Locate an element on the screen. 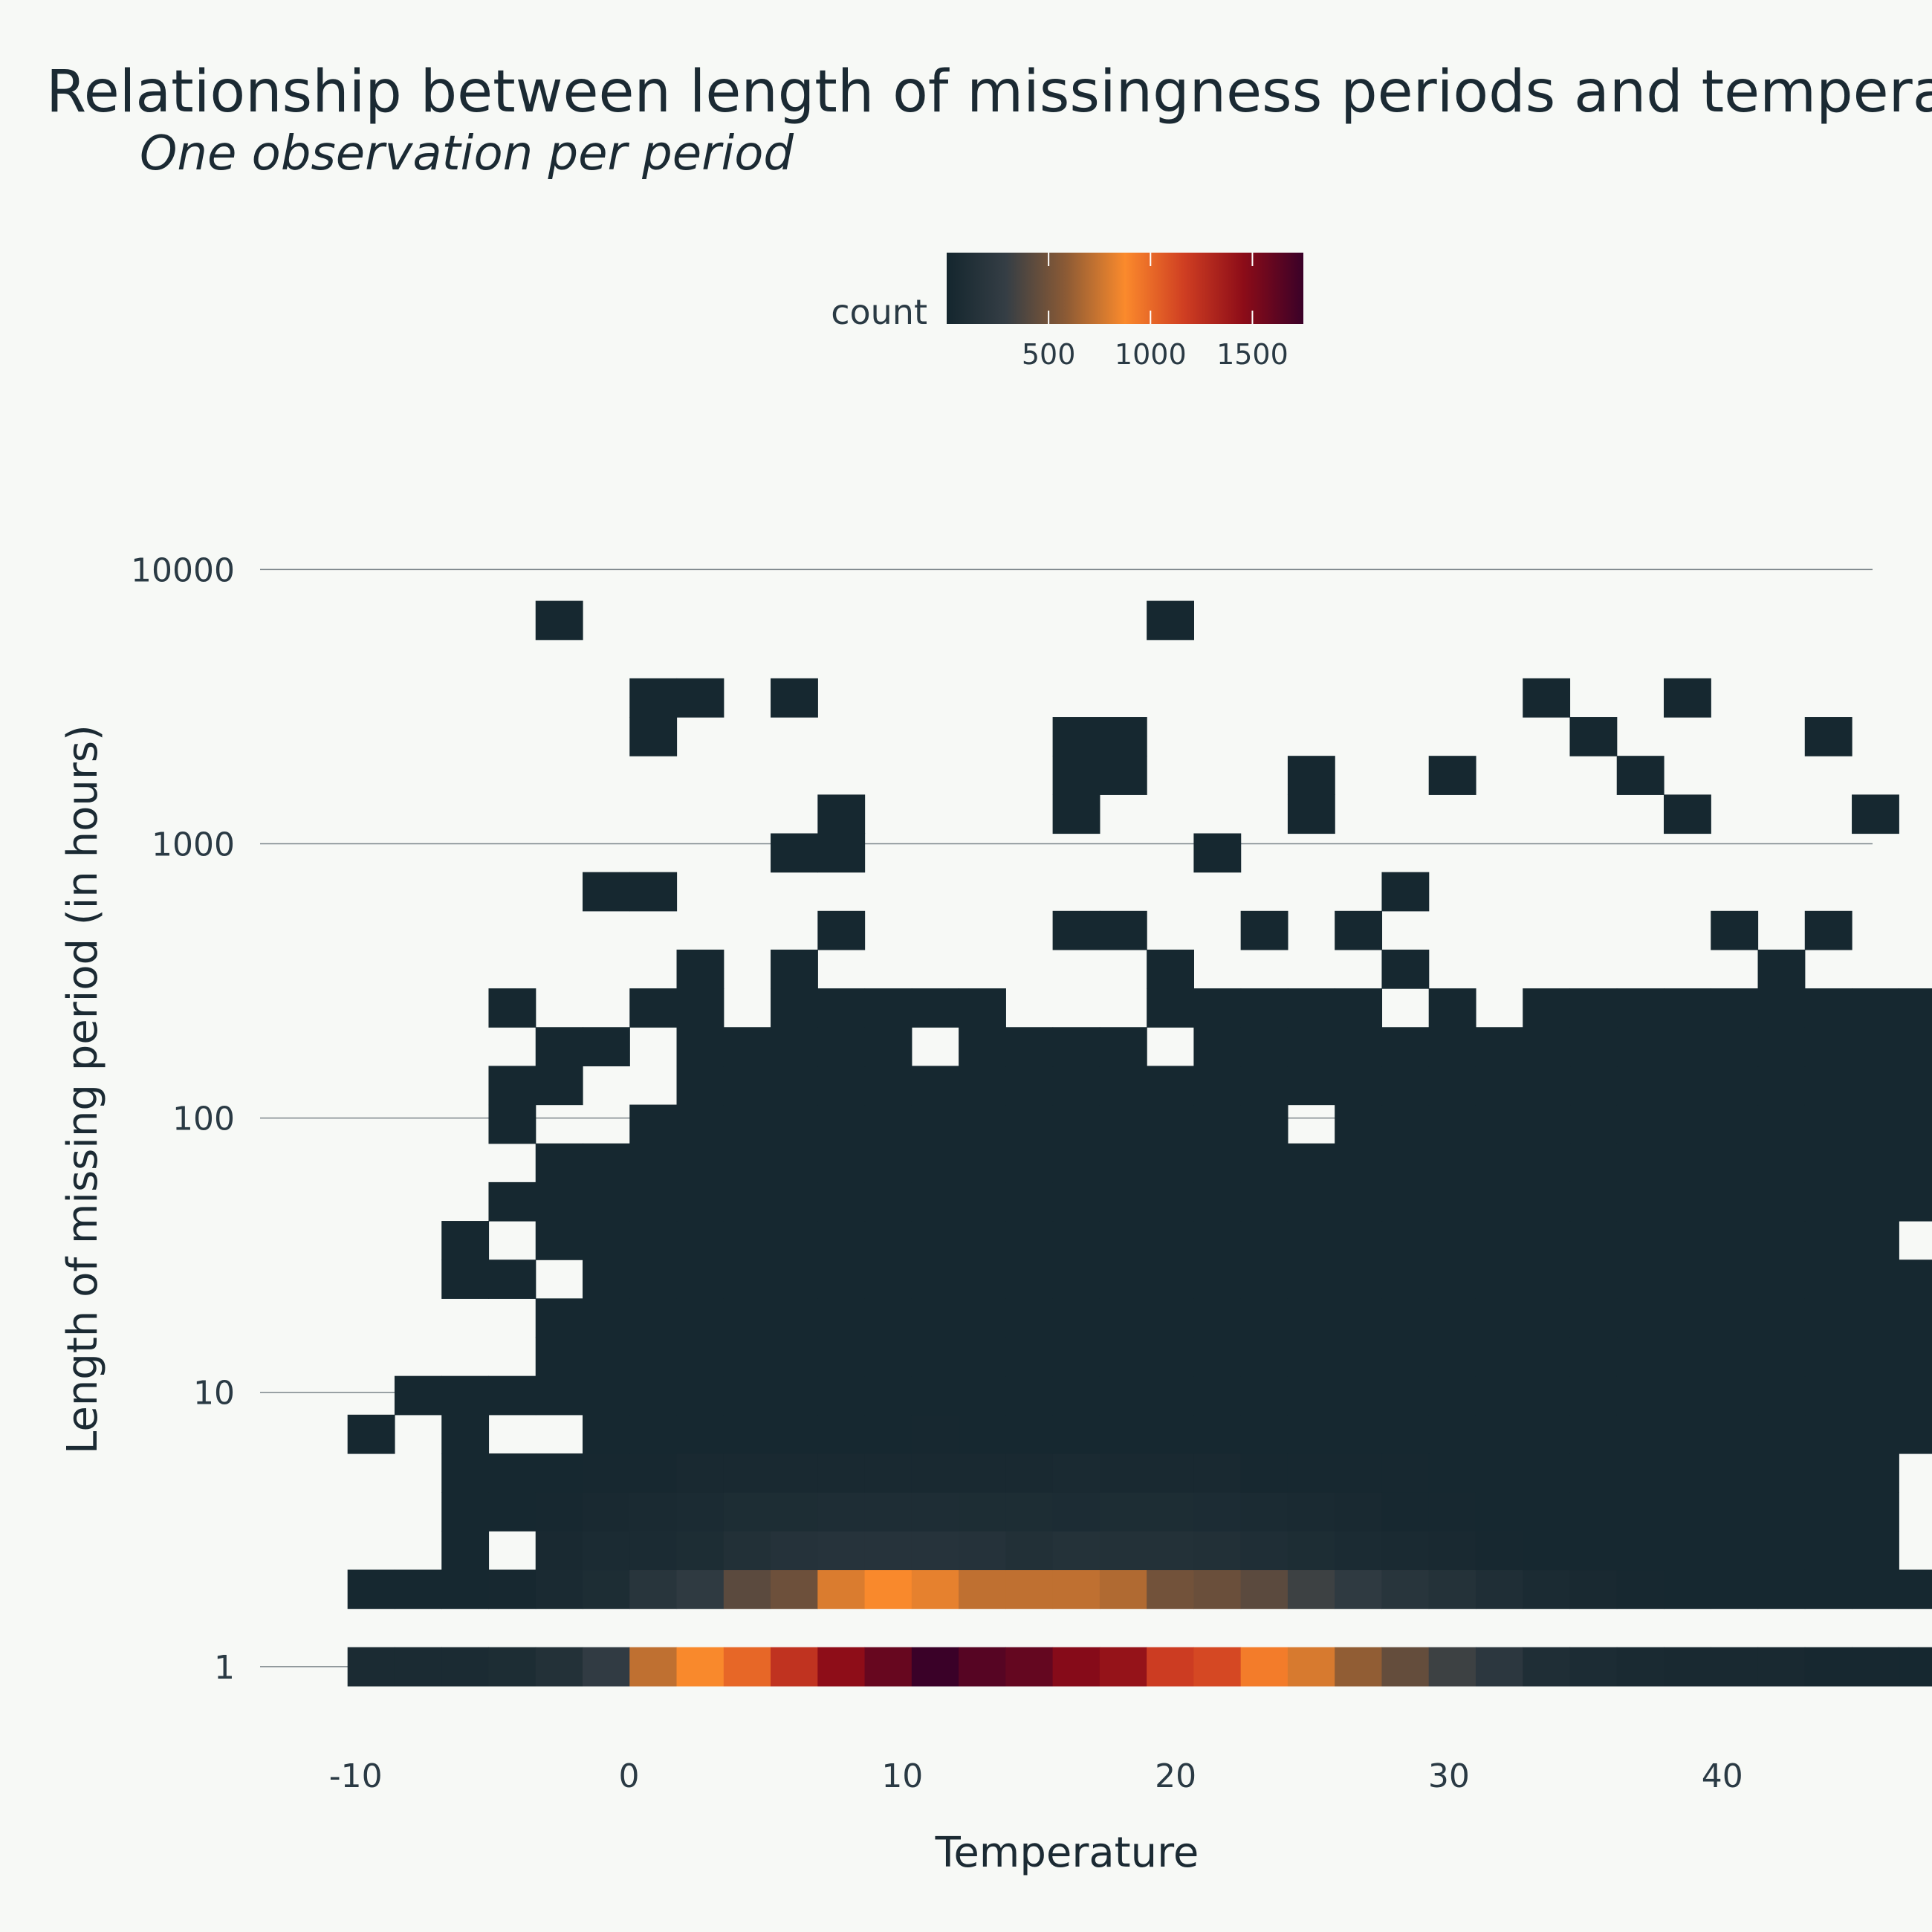 This screenshot has height=1932, width=1932. y-axis-ticks: 1 10 100 1000 10000 is located at coordinates (183, 1118).